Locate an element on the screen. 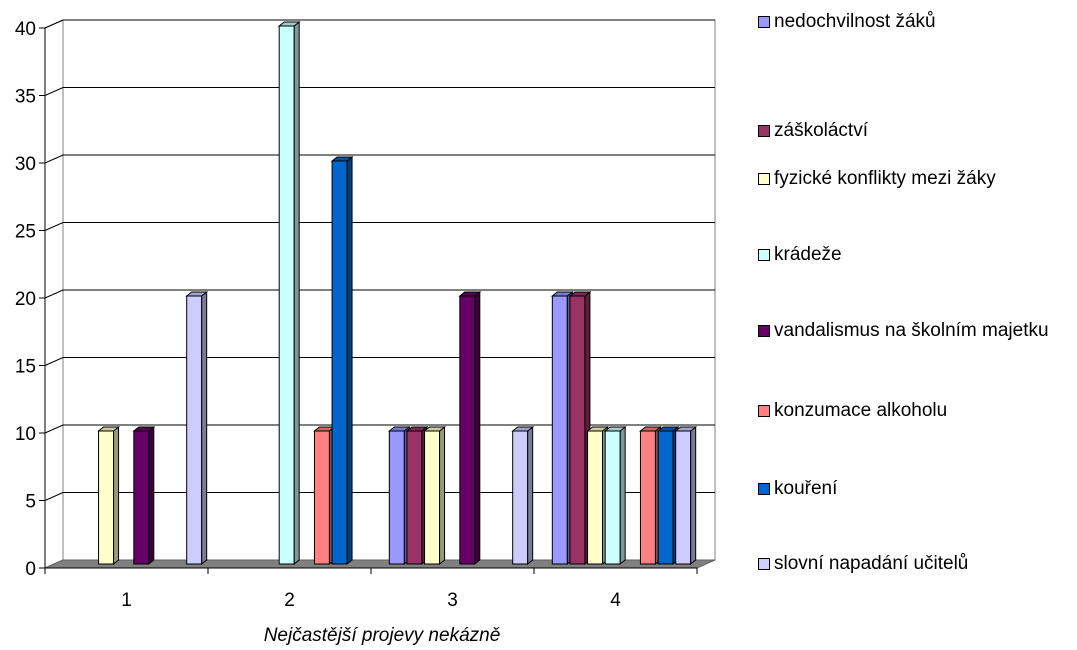  legend-item: vandalismus na školním majetku is located at coordinates (916, 331).